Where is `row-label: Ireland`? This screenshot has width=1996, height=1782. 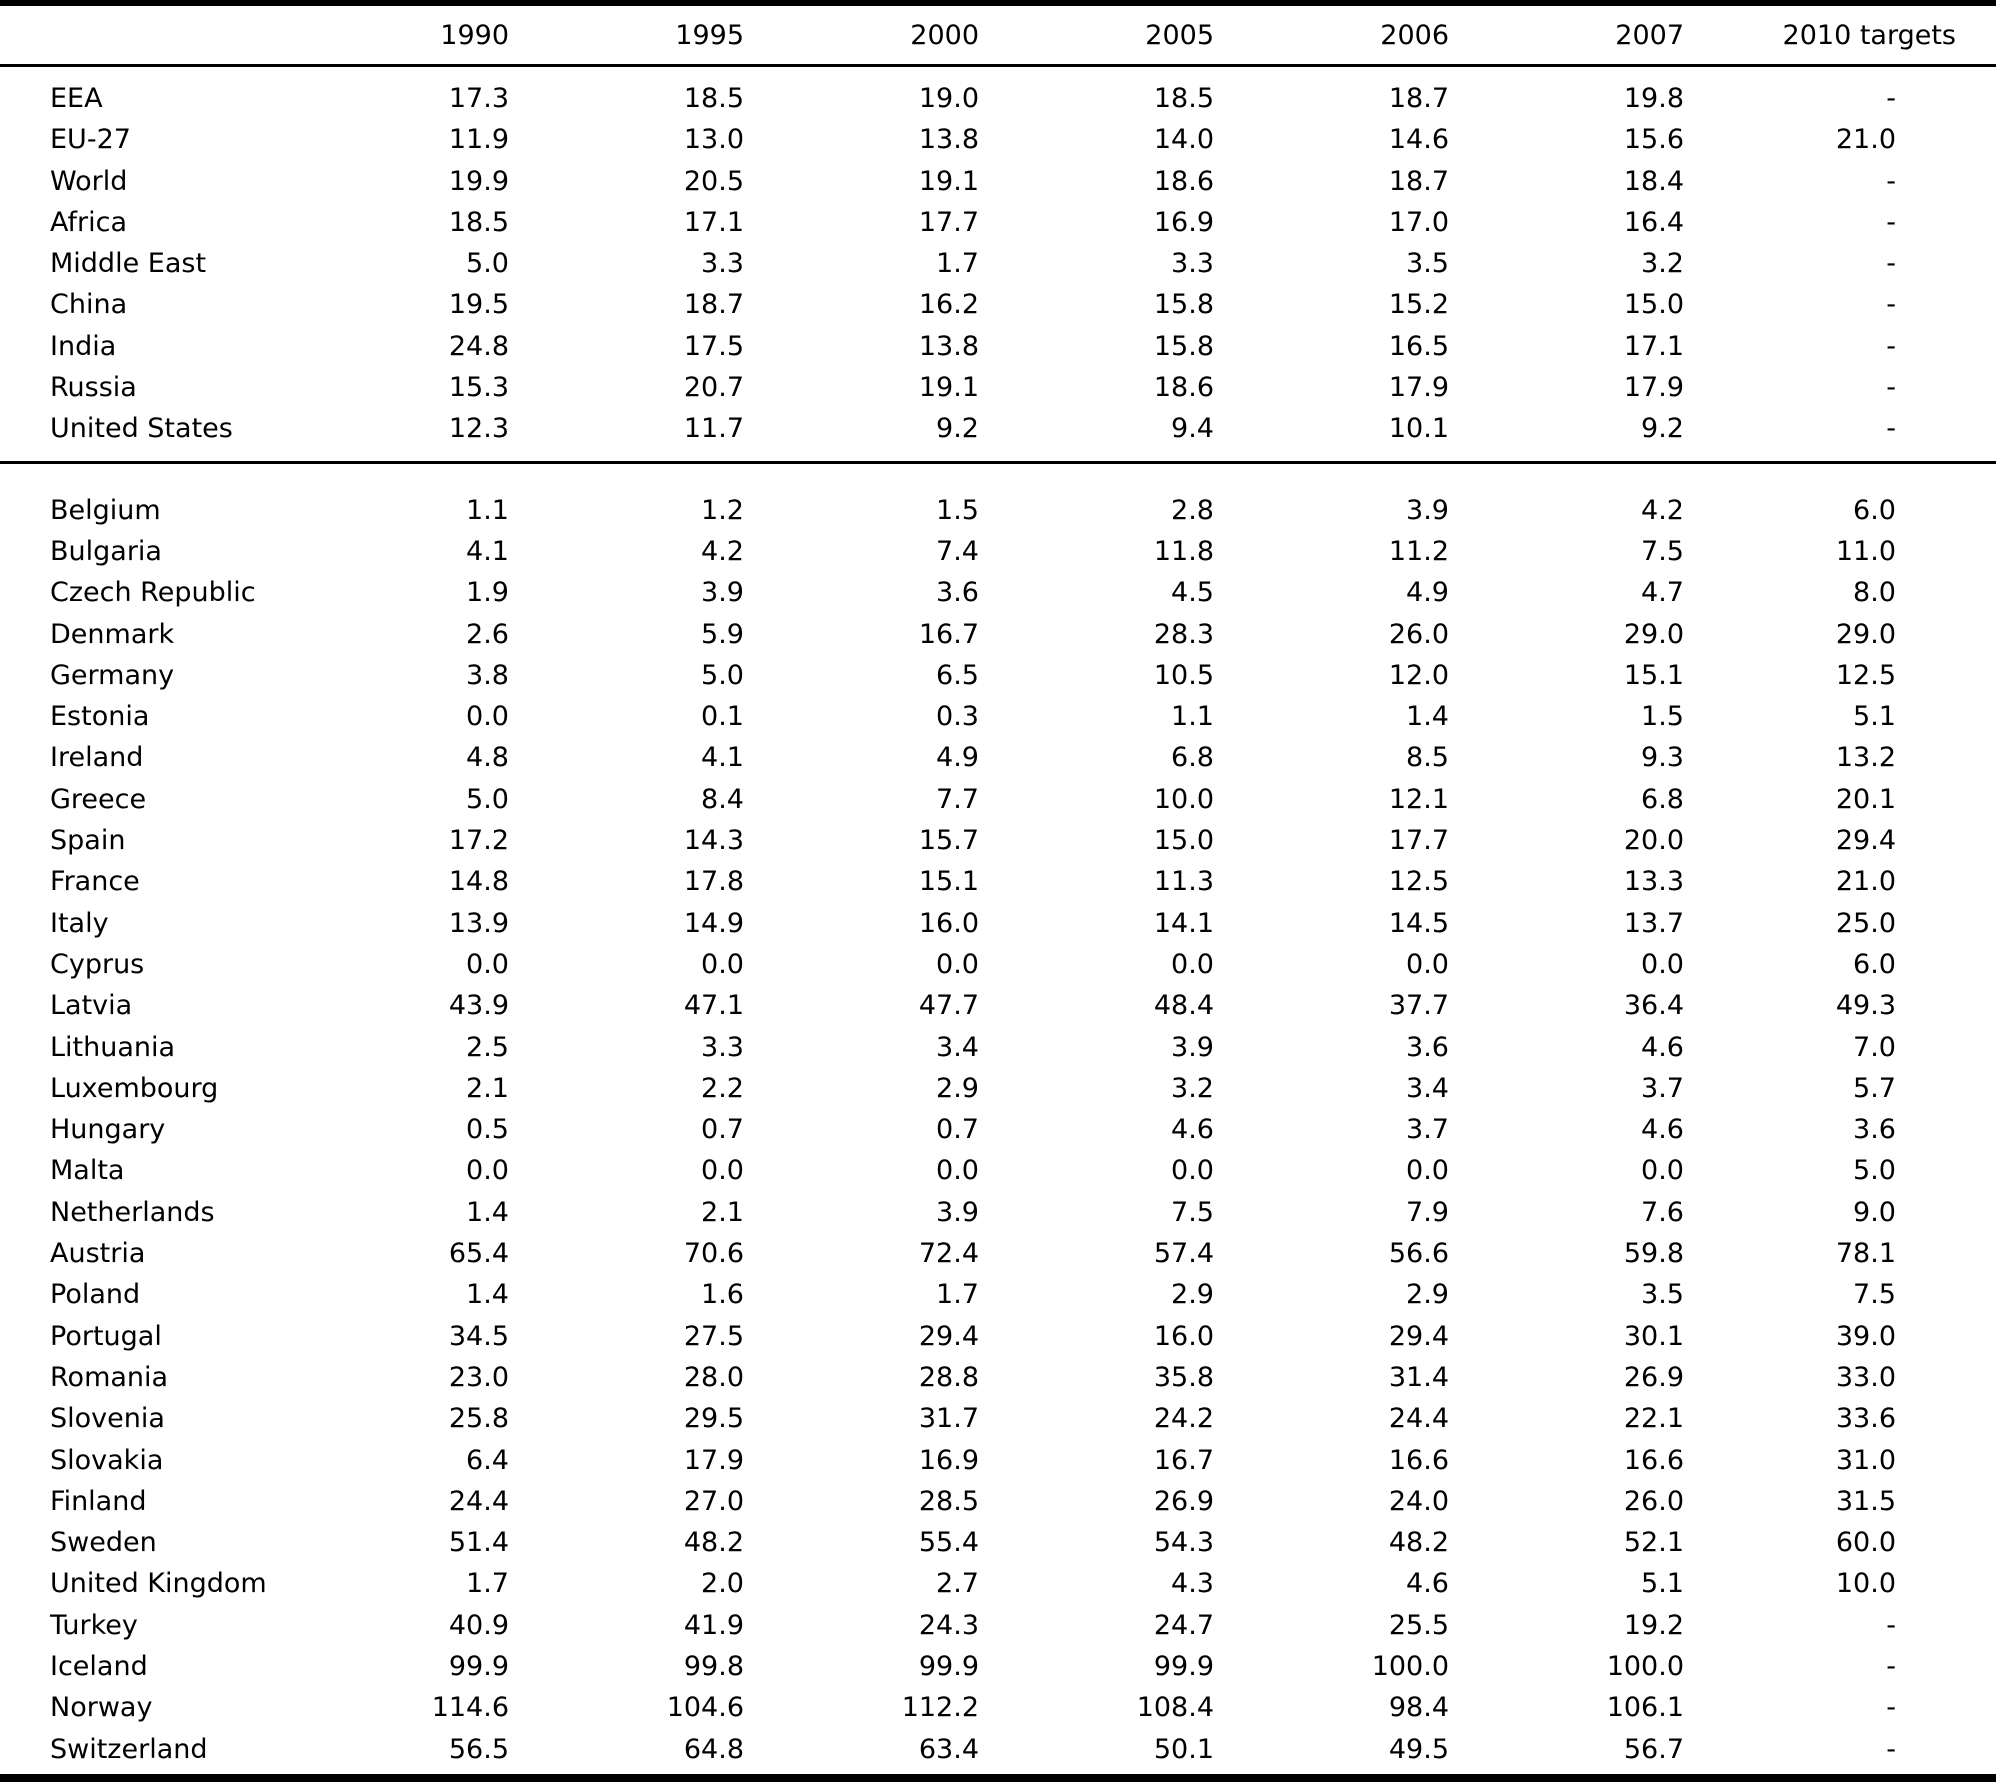 row-label: Ireland is located at coordinates (97, 758).